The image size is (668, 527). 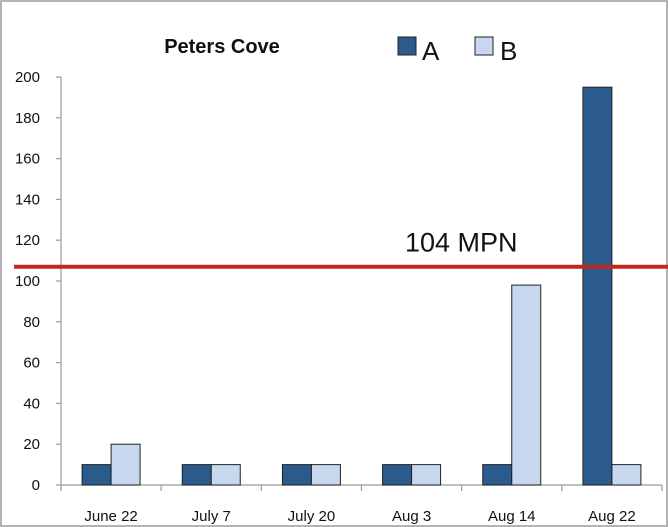 I want to click on x-category-label: June 22, so click(x=110, y=516).